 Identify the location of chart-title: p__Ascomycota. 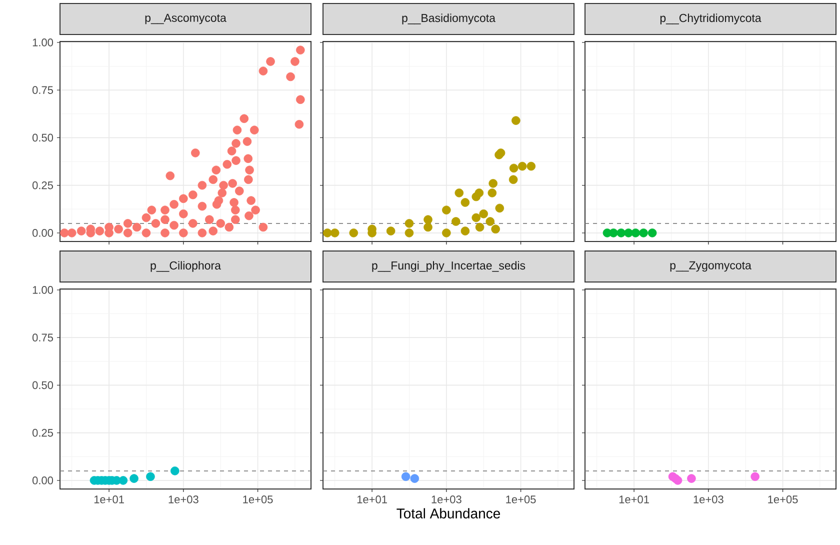
(185, 19).